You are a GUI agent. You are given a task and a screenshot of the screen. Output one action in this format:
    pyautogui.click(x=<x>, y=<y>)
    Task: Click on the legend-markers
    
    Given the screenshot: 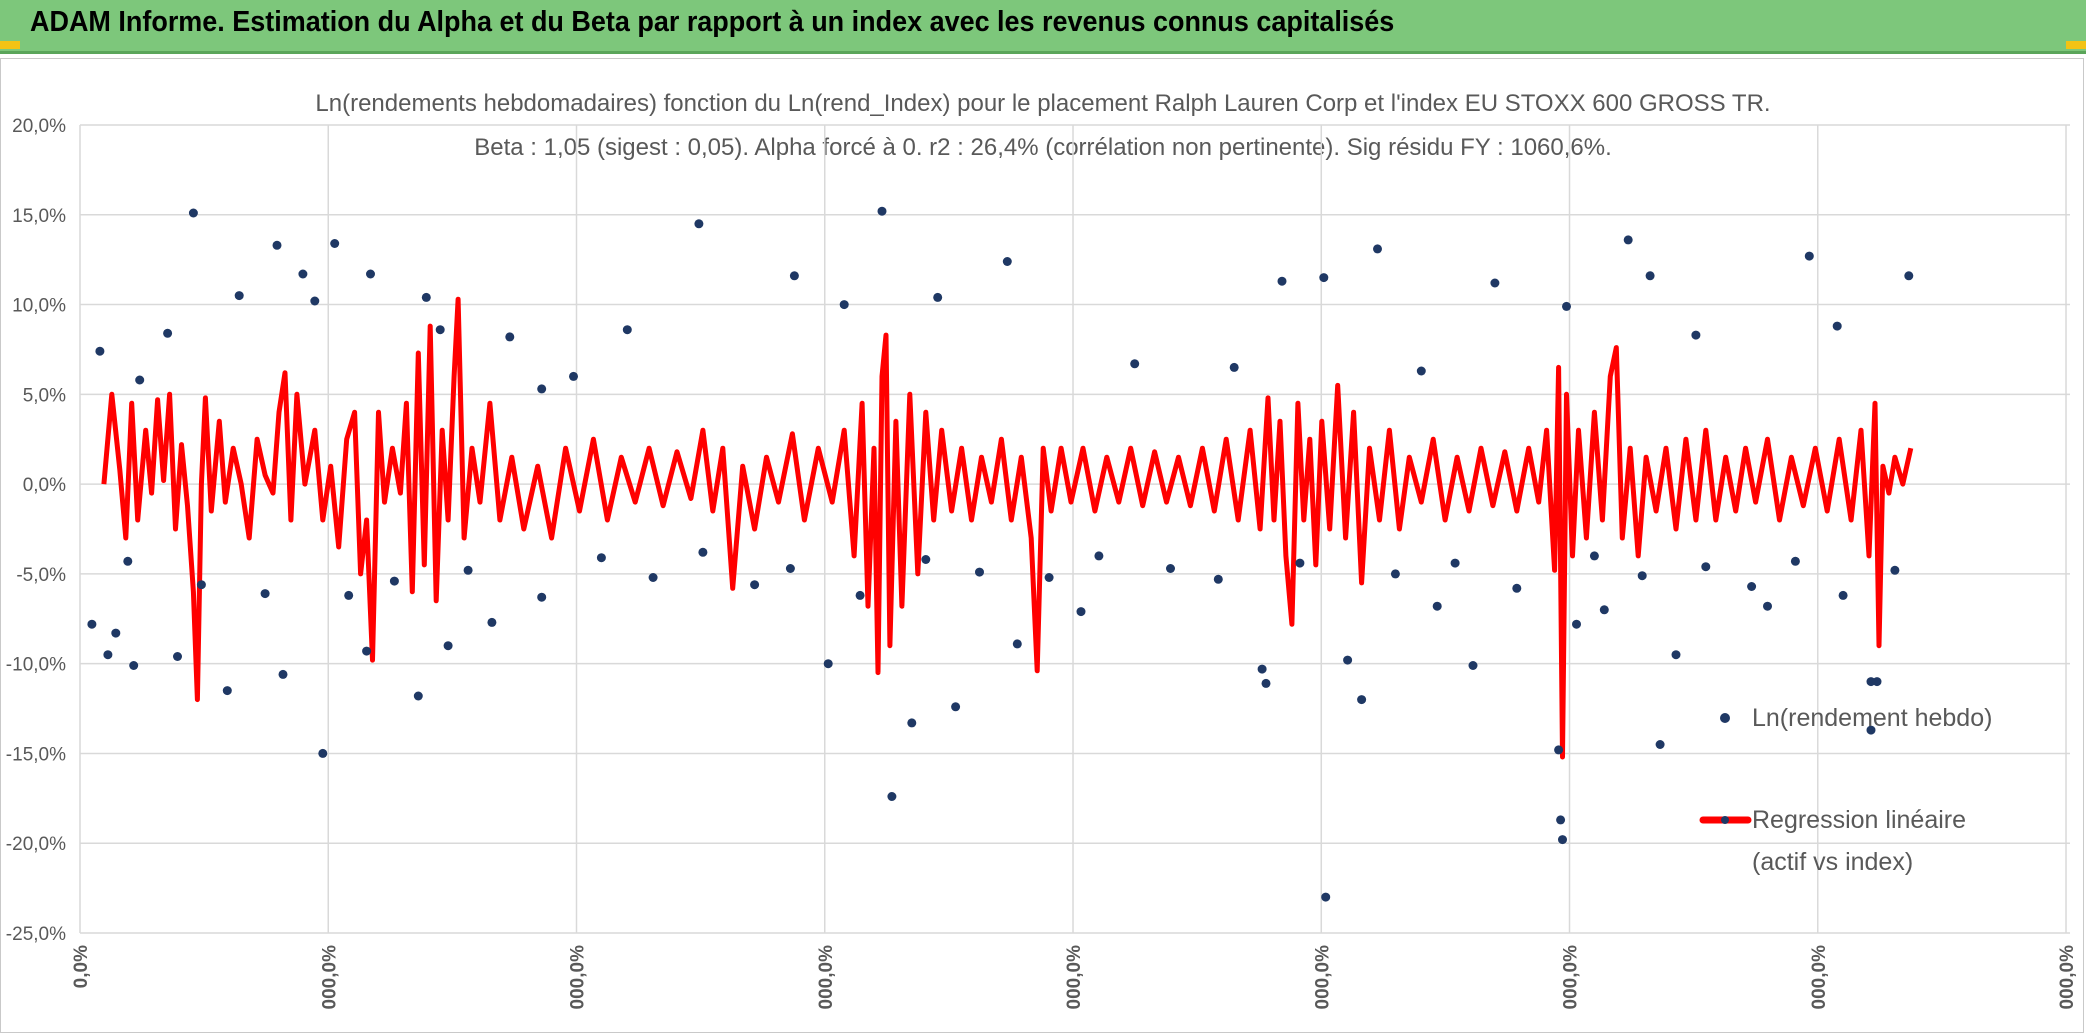 What is the action you would take?
    pyautogui.click(x=1725, y=768)
    